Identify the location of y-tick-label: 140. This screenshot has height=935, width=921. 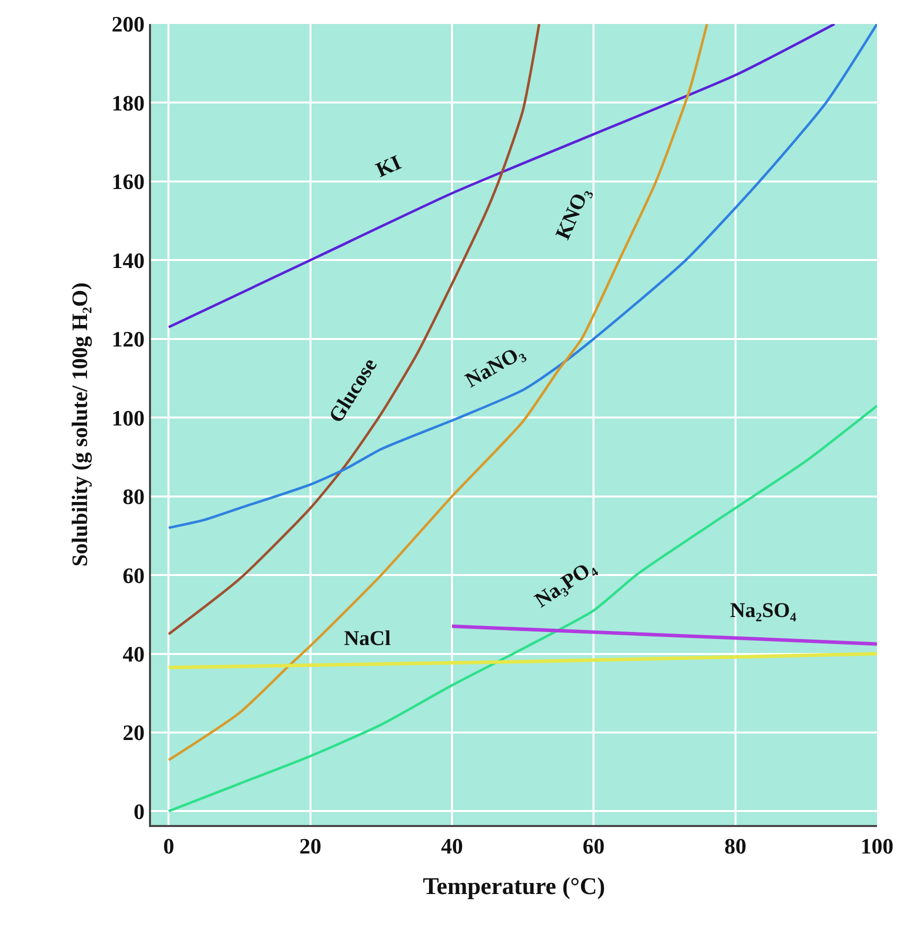
(128, 260).